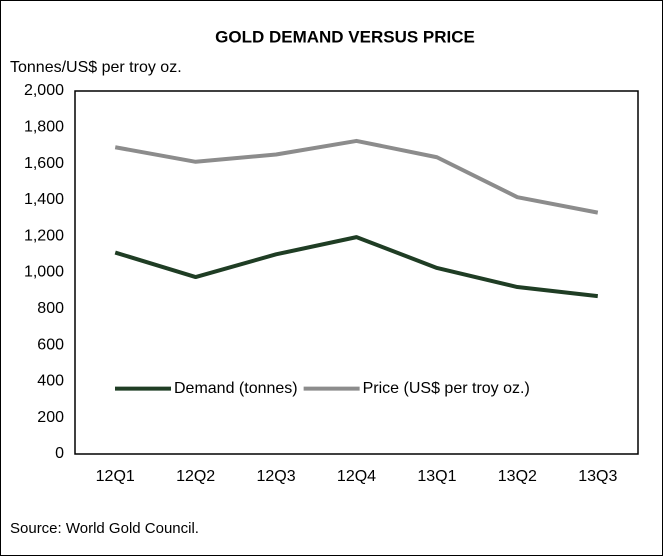  Describe the element at coordinates (517, 476) in the screenshot. I see `x-tick-label: 13Q2` at that location.